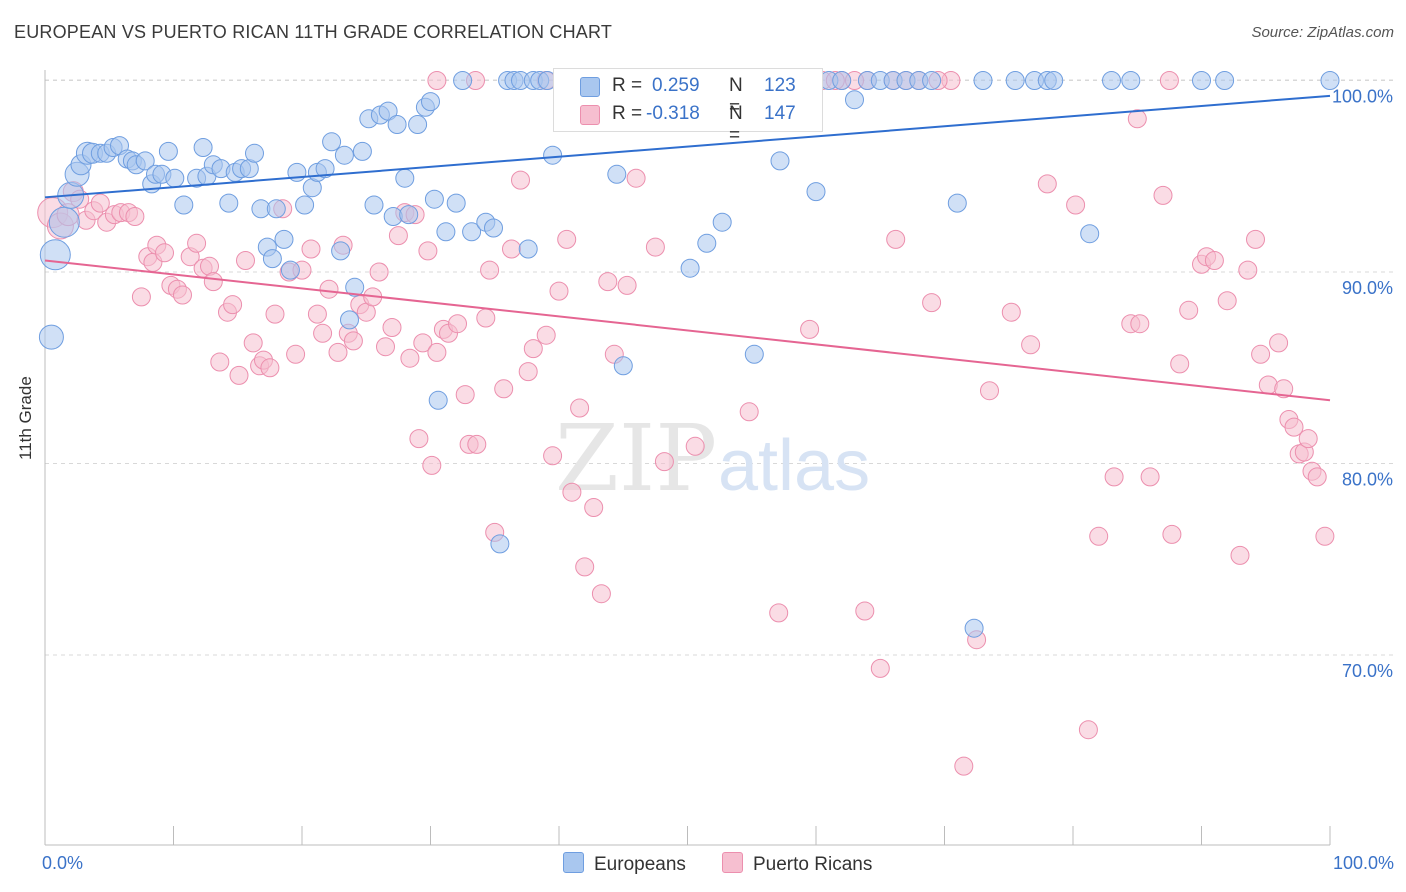 The width and height of the screenshot is (1406, 892). What do you see at coordinates (1367, 671) in the screenshot?
I see `y-tick-label: 70.0%` at bounding box center [1367, 671].